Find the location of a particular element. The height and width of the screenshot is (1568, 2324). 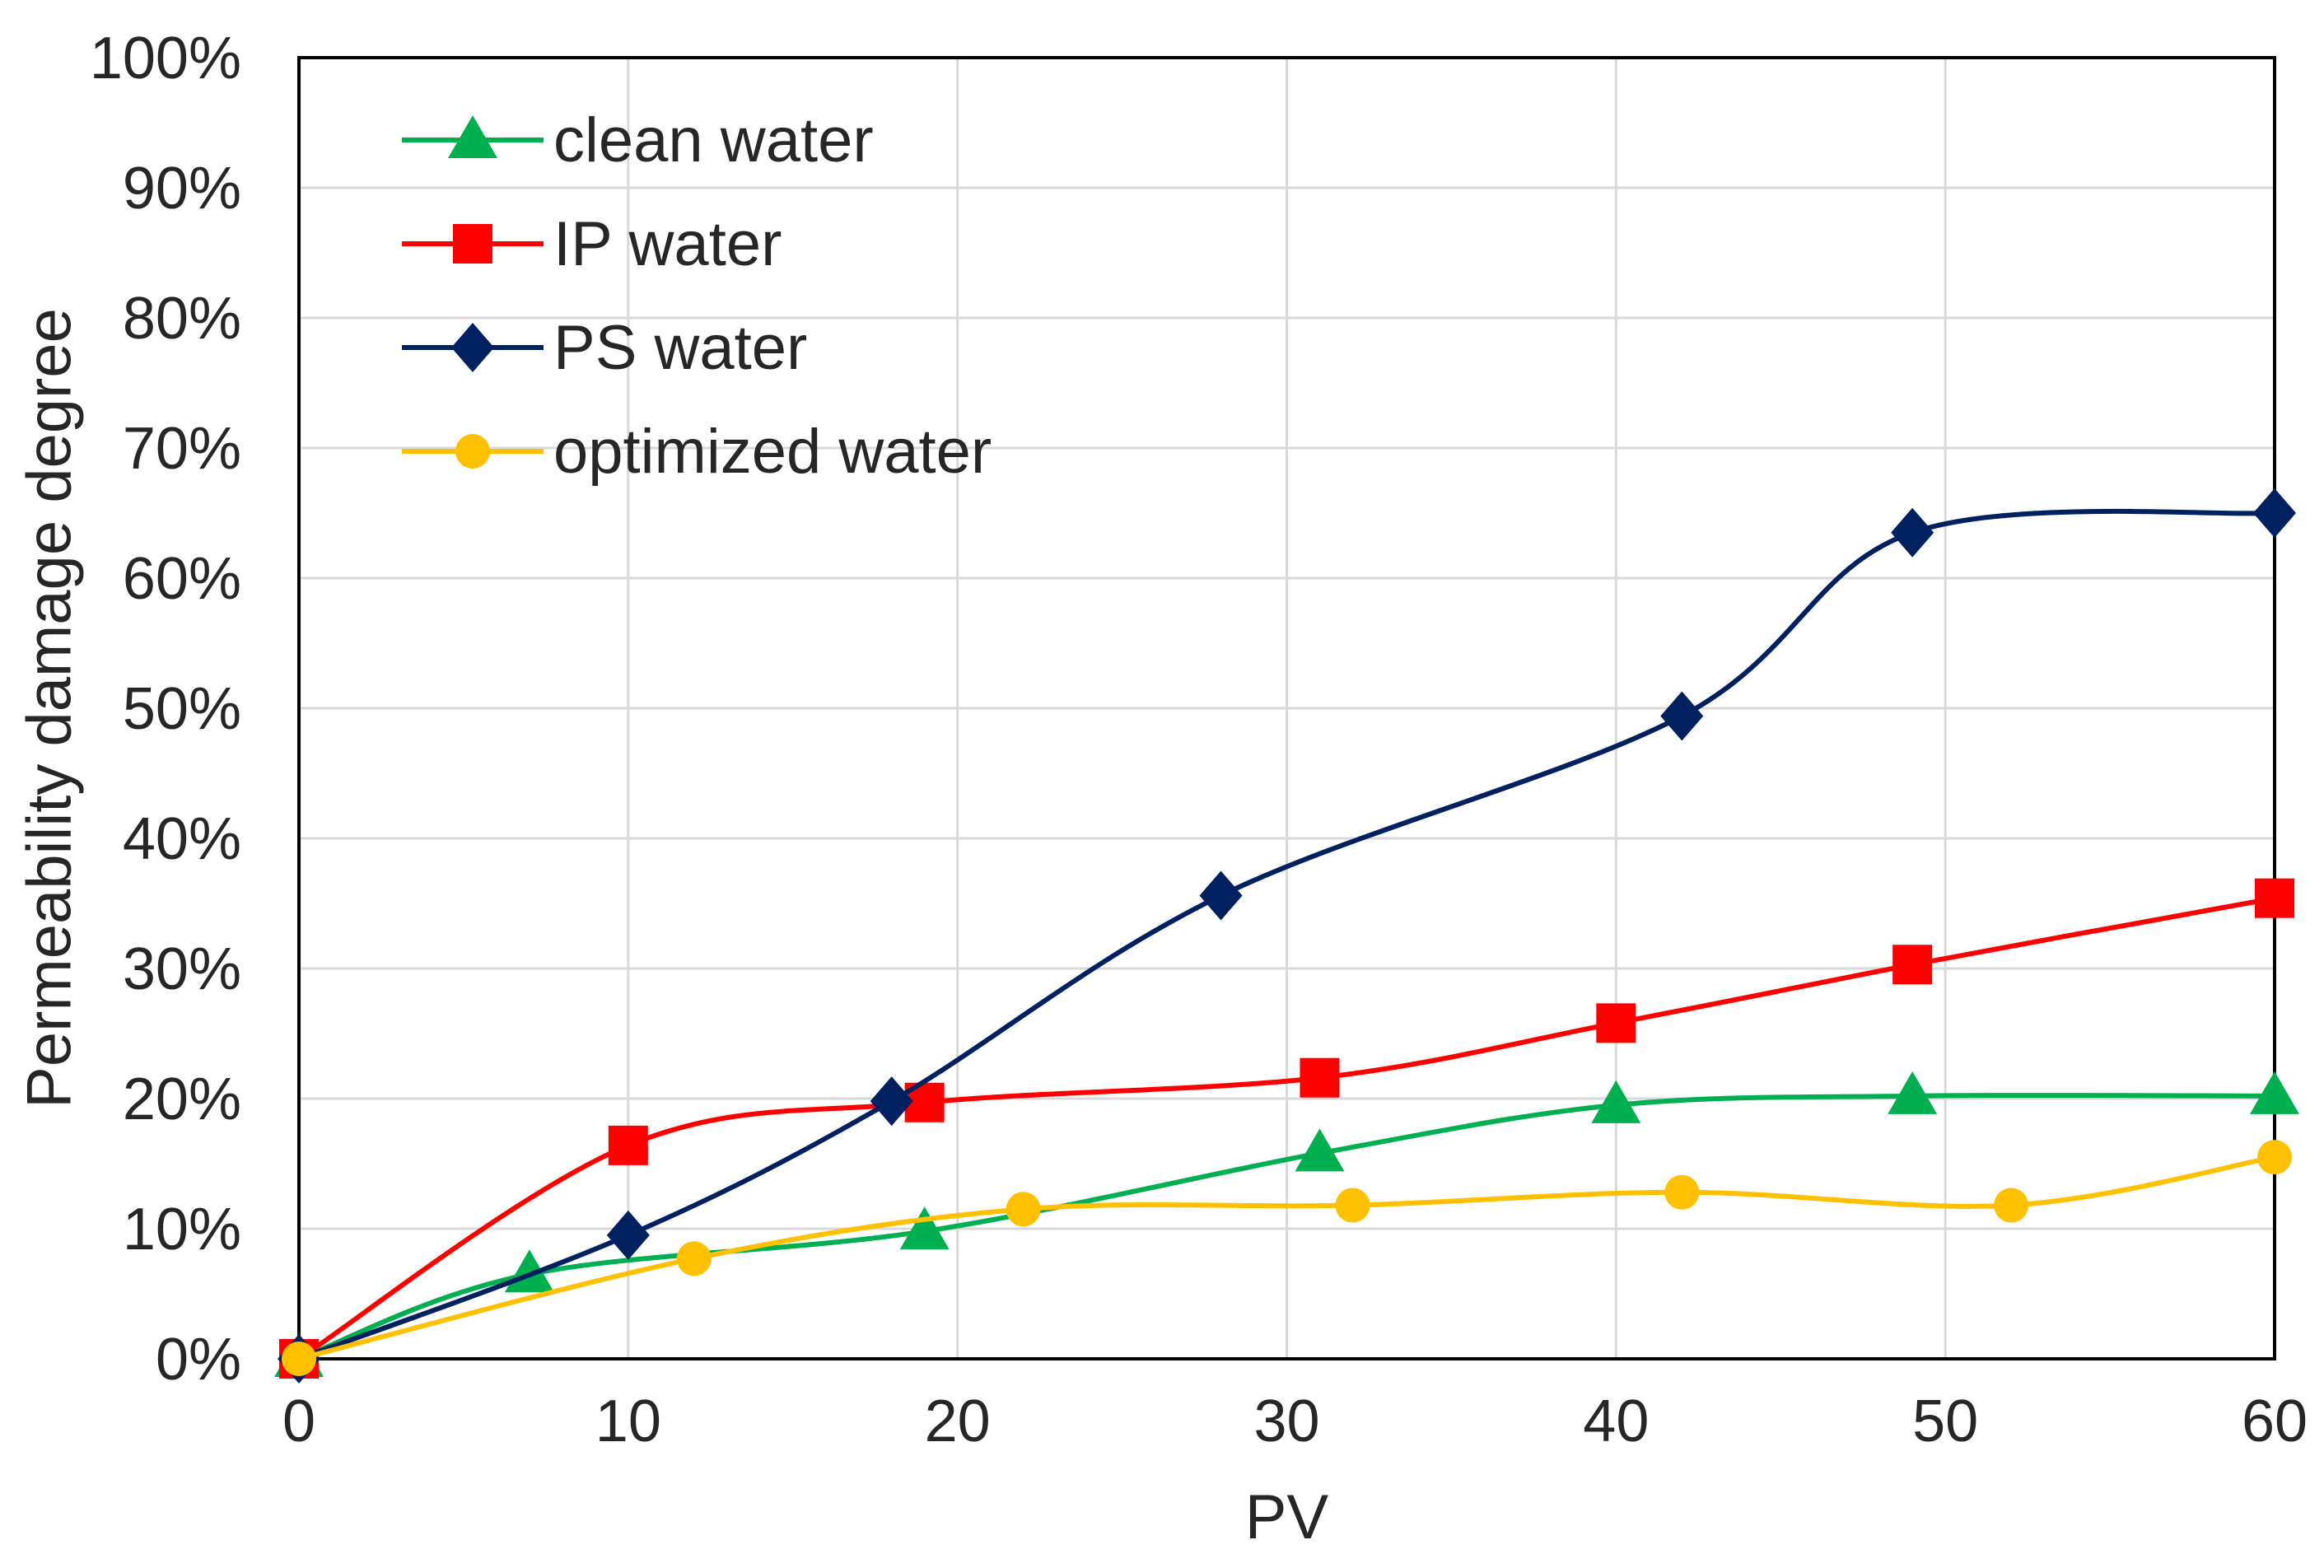

y-axis-title: Permeability damage degree is located at coordinates (50, 708).